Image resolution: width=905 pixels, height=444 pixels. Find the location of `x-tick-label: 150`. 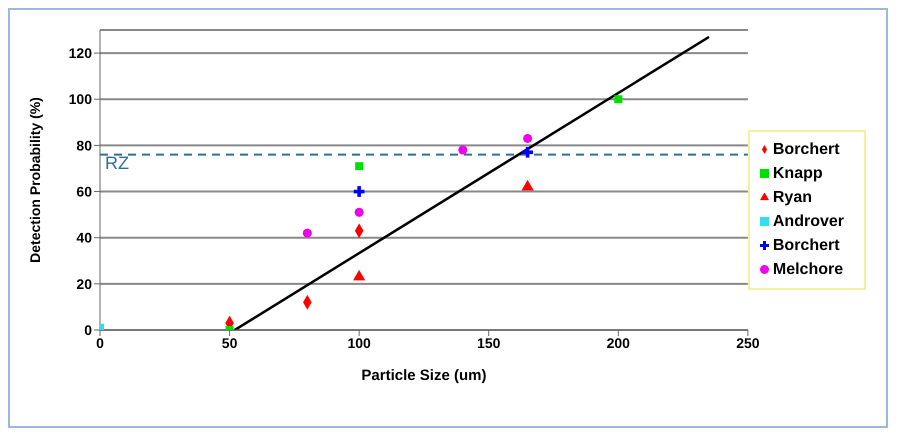

x-tick-label: 150 is located at coordinates (489, 342).